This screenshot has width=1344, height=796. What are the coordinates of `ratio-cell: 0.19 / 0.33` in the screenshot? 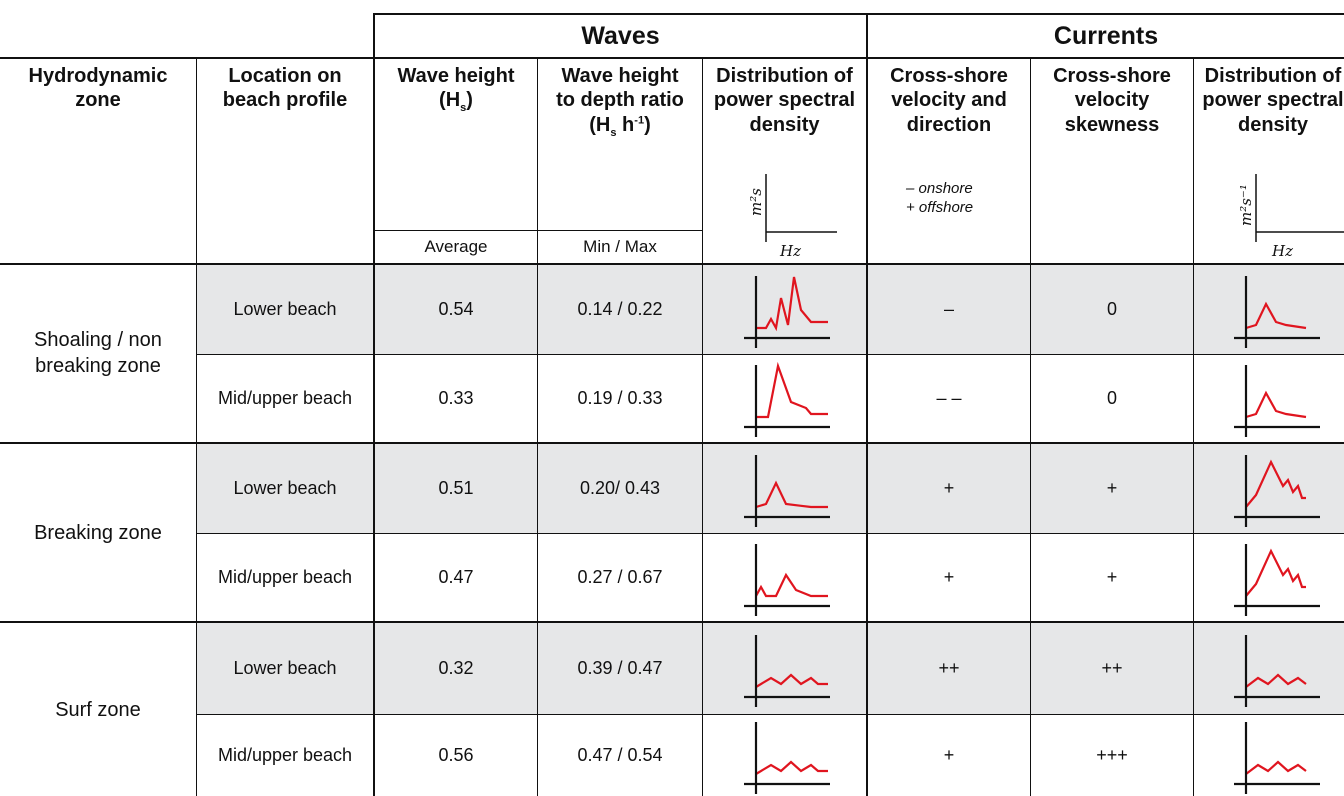 It's located at (620, 397).